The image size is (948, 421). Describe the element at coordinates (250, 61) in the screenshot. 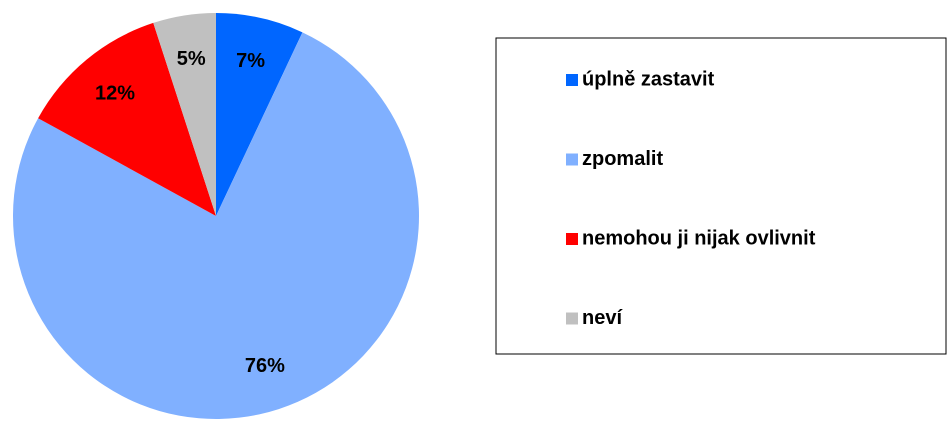

I see `data-label: 7%` at that location.